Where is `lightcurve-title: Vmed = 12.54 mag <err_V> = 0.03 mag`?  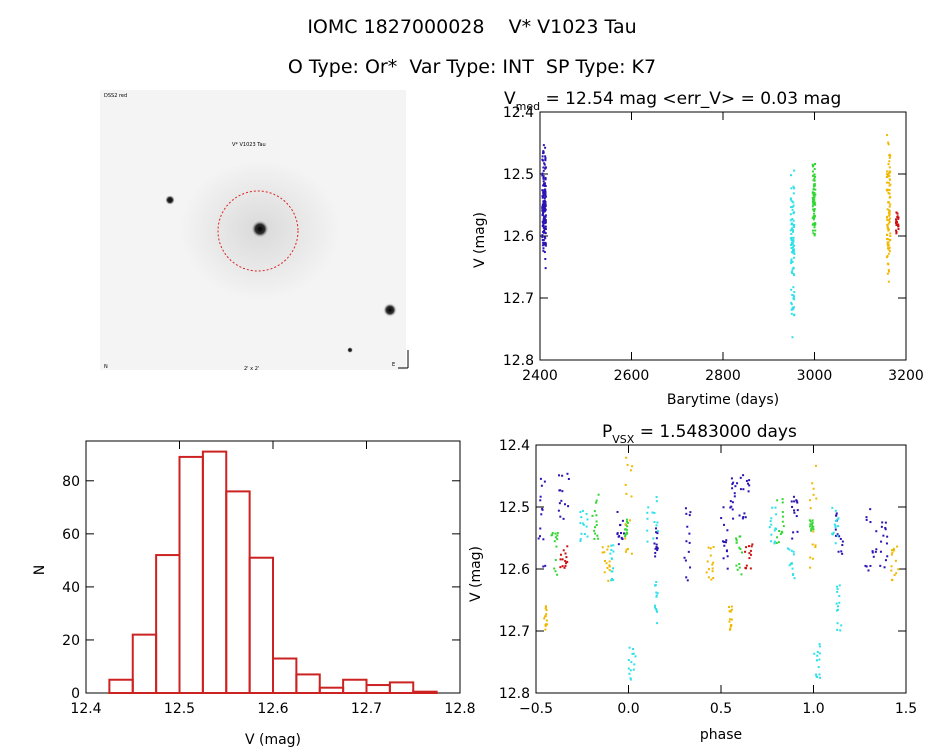 lightcurve-title: Vmed = 12.54 mag <err_V> = 0.03 mag is located at coordinates (672, 101).